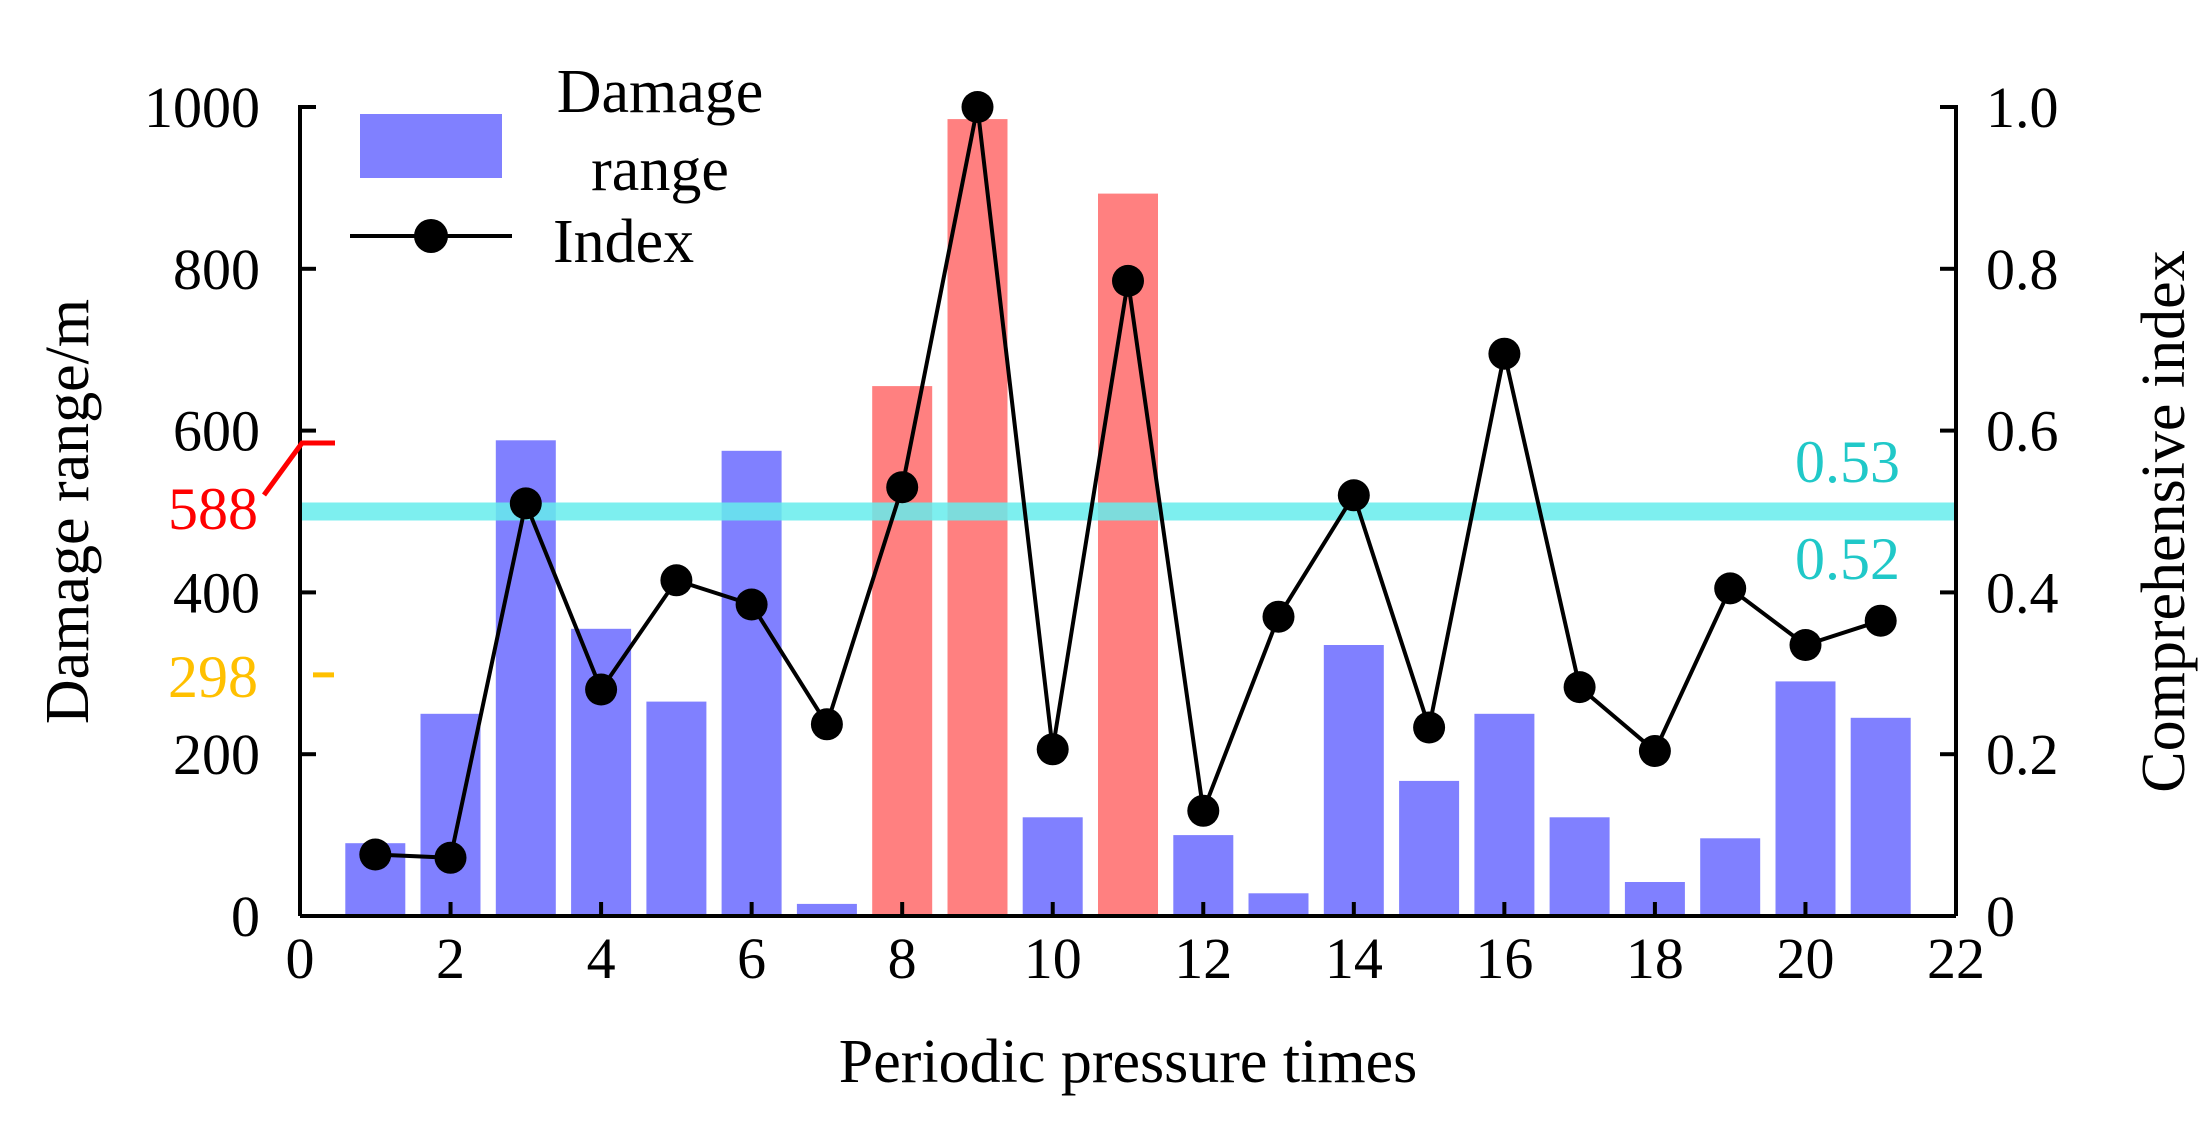 The width and height of the screenshot is (2208, 1121). I want to click on y-left-tick-label-400: 400, so click(216, 592).